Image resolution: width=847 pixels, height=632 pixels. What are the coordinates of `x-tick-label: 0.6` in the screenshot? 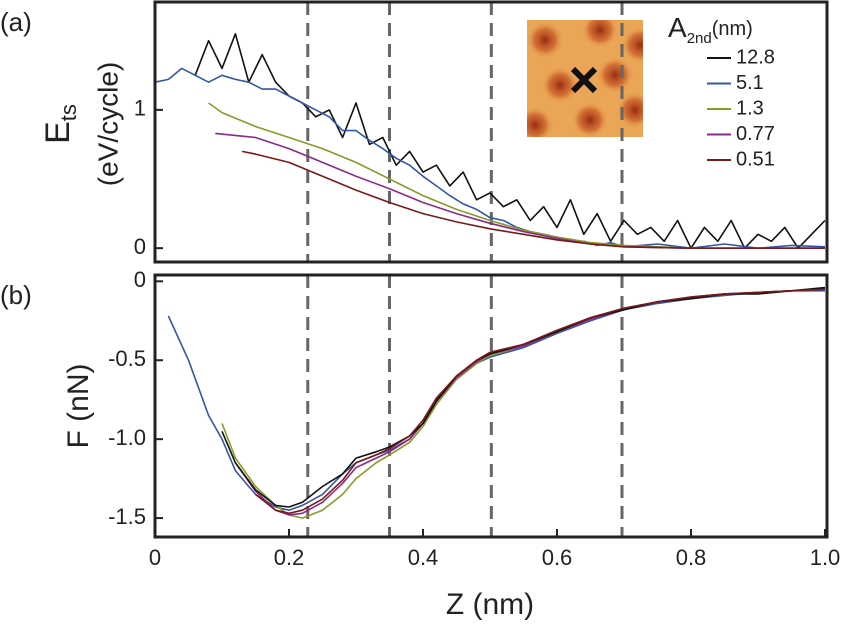 It's located at (557, 557).